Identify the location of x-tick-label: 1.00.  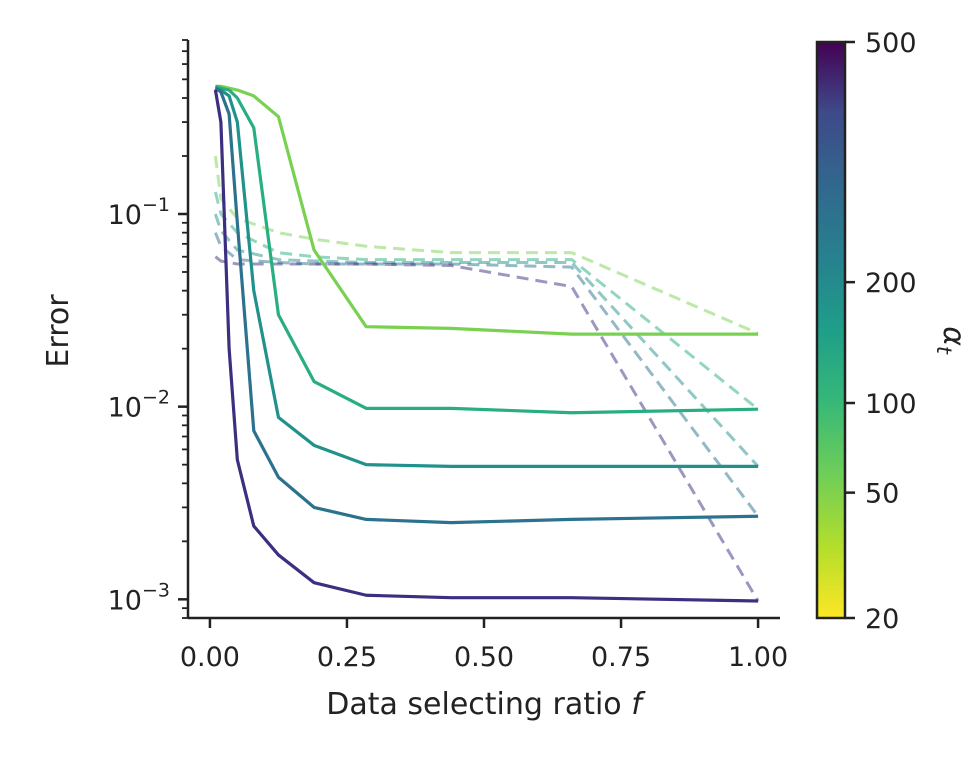
(758, 657).